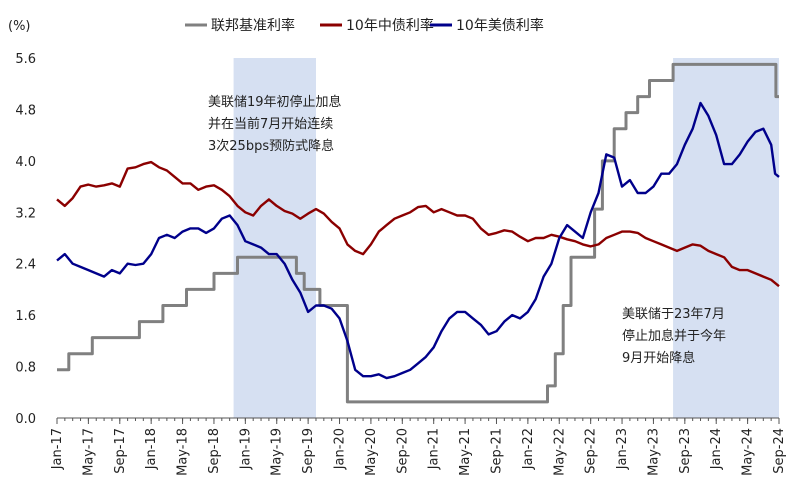 The height and width of the screenshot is (500, 805). Describe the element at coordinates (271, 146) in the screenshot. I see `annotation-1-line-3: 3次25bps预防式降息` at that location.